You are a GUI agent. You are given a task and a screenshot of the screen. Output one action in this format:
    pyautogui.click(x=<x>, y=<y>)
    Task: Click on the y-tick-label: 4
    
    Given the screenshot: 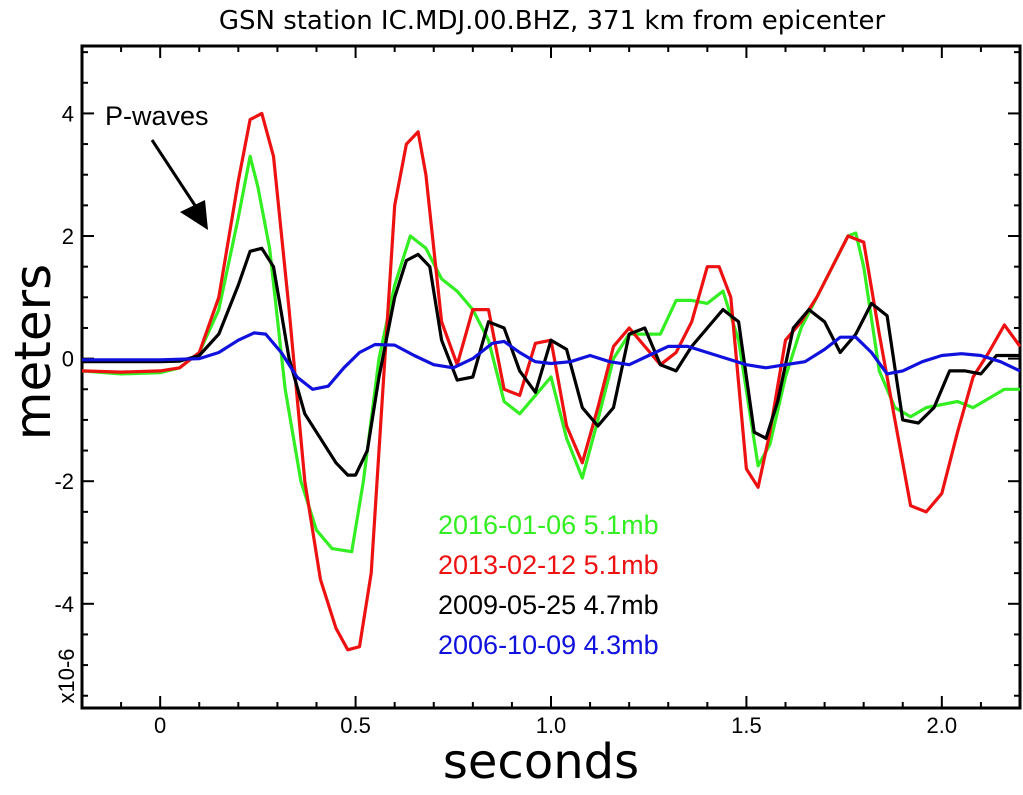 What is the action you would take?
    pyautogui.click(x=68, y=113)
    